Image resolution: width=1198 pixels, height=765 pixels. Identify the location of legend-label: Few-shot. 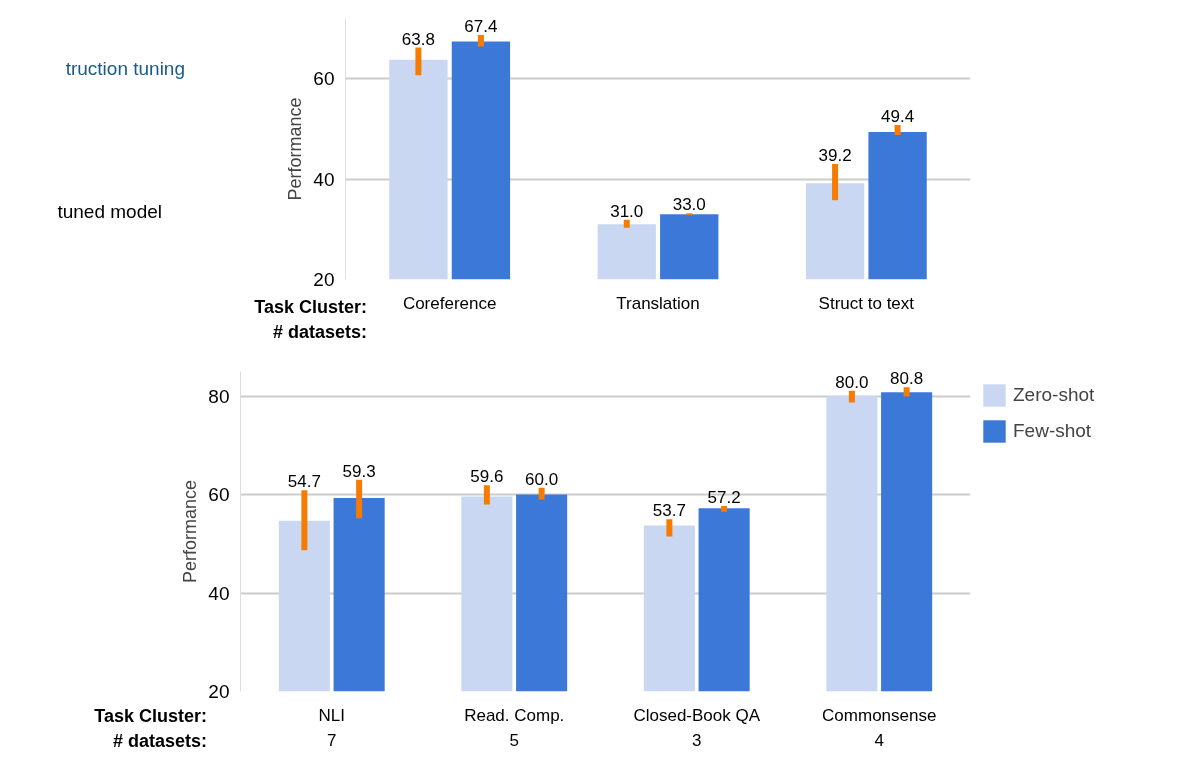
(1052, 431).